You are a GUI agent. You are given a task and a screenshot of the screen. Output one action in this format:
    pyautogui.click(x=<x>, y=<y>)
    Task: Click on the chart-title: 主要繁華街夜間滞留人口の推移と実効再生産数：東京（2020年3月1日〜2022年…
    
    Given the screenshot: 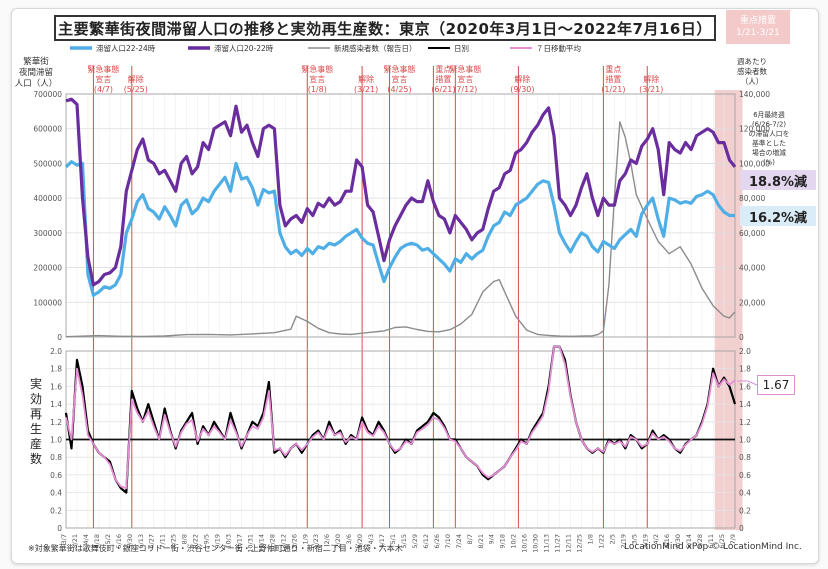 What is the action you would take?
    pyautogui.click(x=385, y=28)
    